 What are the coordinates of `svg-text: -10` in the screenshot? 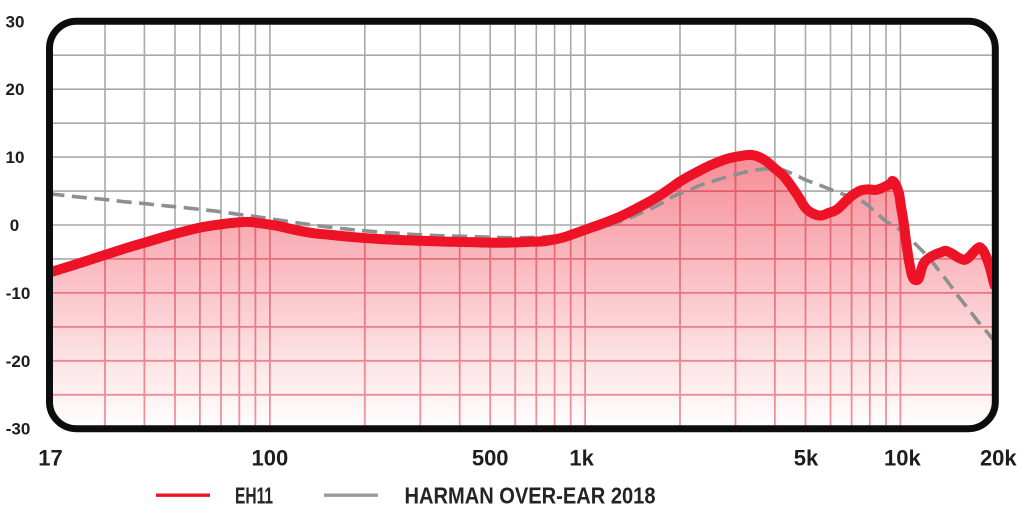 It's located at (18, 293).